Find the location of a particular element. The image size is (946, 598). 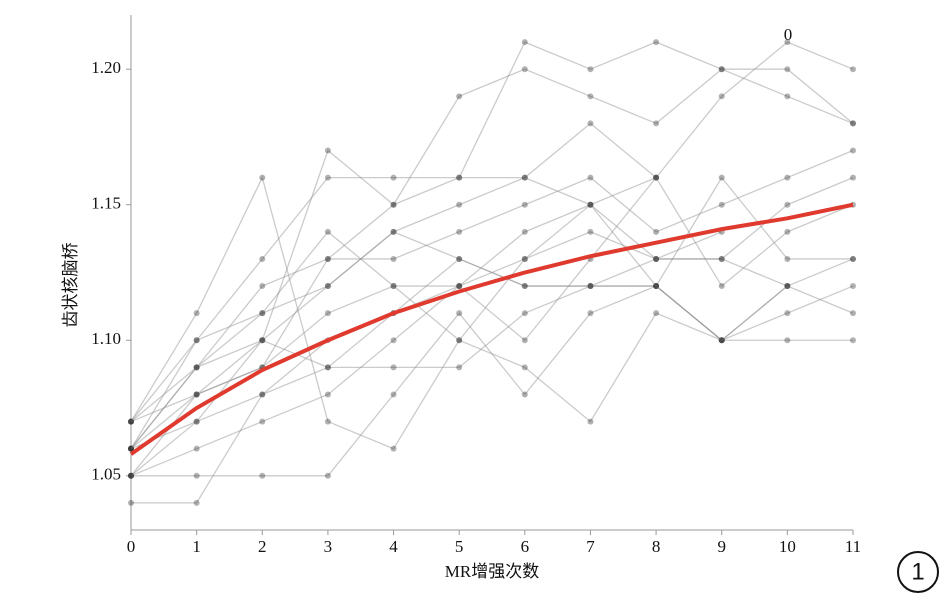

x-tick-label: 9 is located at coordinates (721, 546).